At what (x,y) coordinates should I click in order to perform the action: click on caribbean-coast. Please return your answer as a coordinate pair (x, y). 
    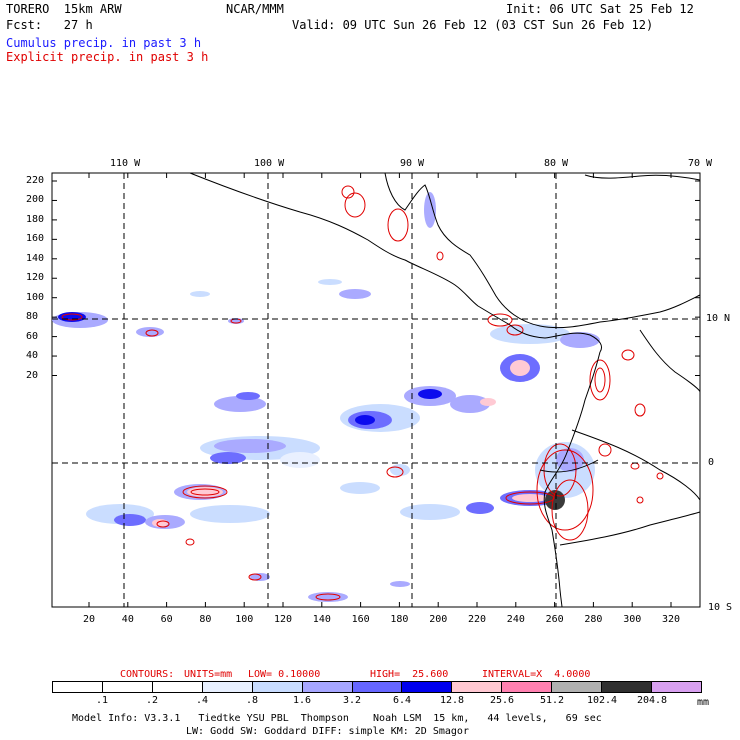
    Looking at the image, I should click on (542, 250).